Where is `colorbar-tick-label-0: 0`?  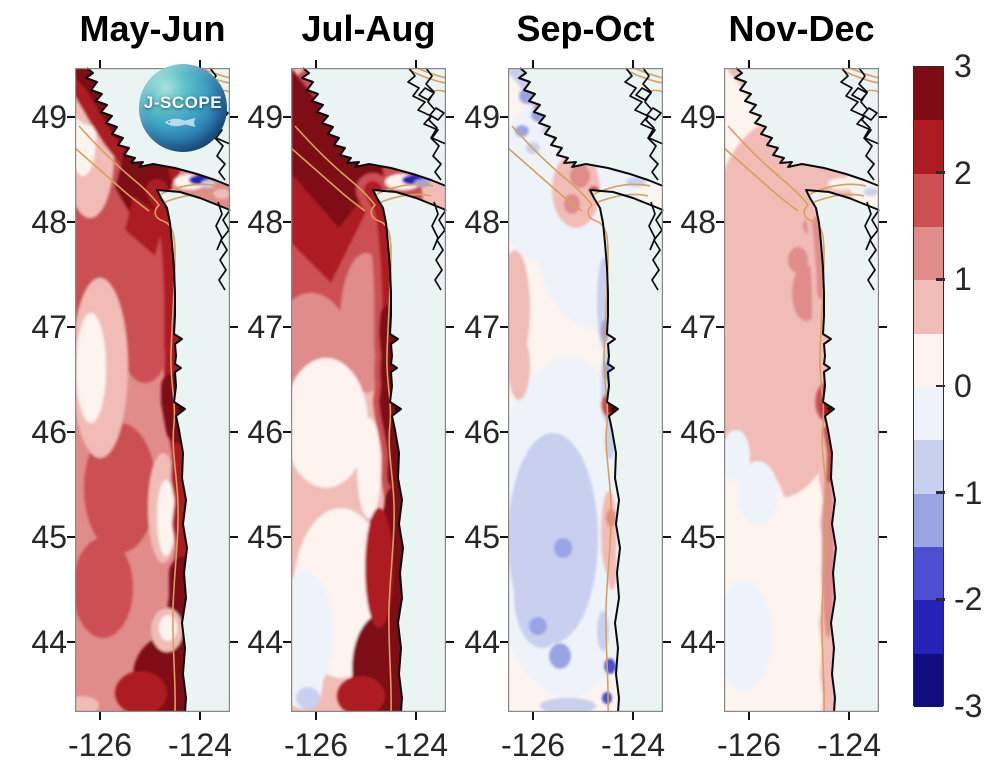
colorbar-tick-label-0: 0 is located at coordinates (963, 386).